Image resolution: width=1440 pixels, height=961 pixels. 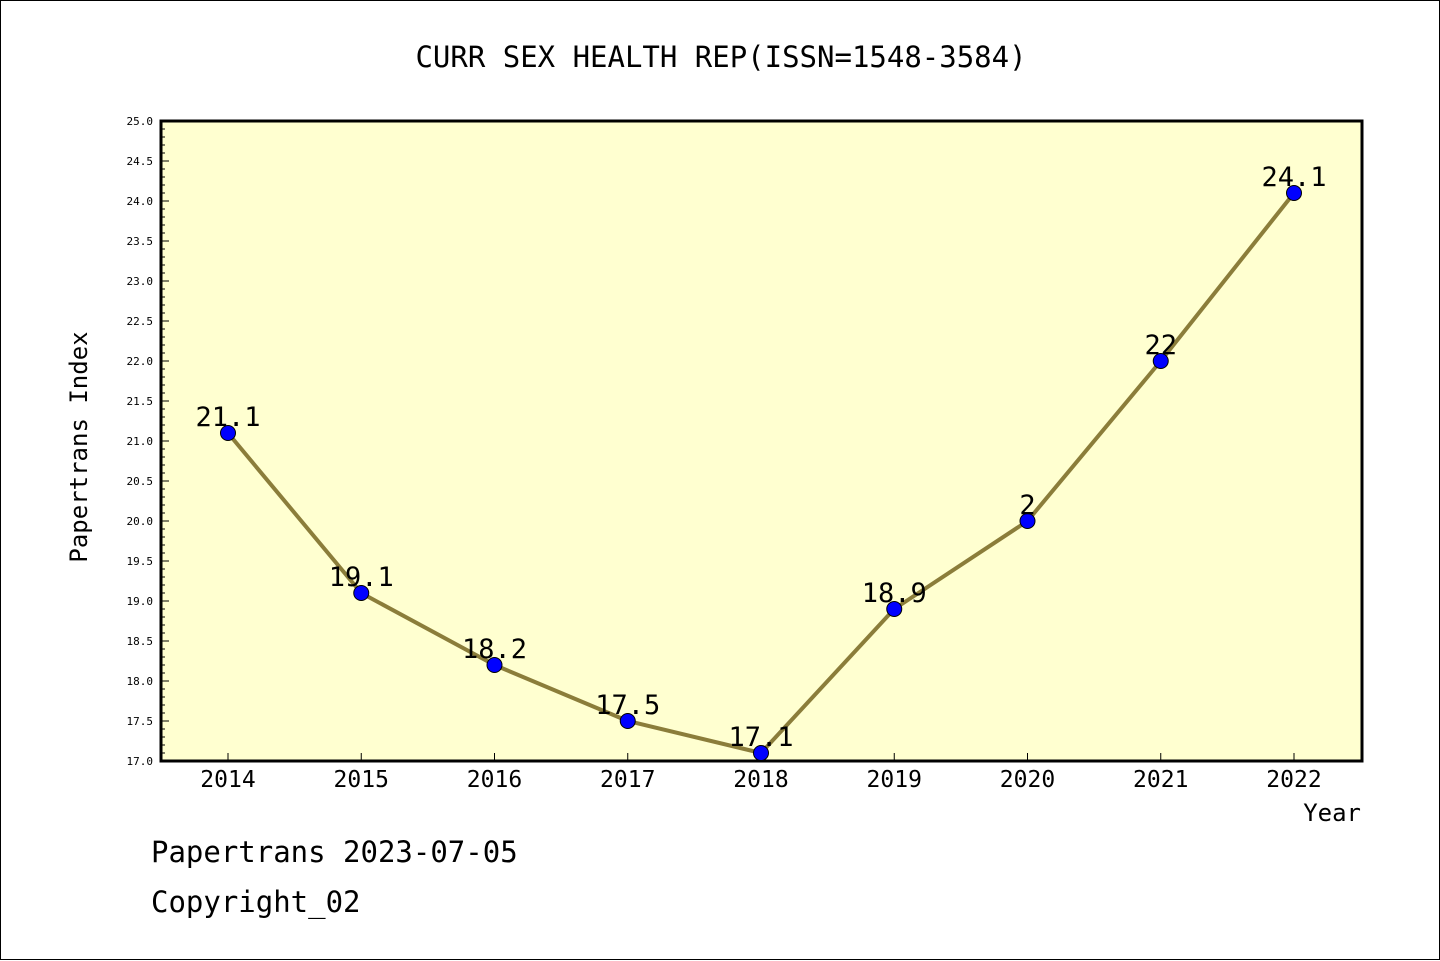 I want to click on y-tick-label: 17.5, so click(x=140, y=721).